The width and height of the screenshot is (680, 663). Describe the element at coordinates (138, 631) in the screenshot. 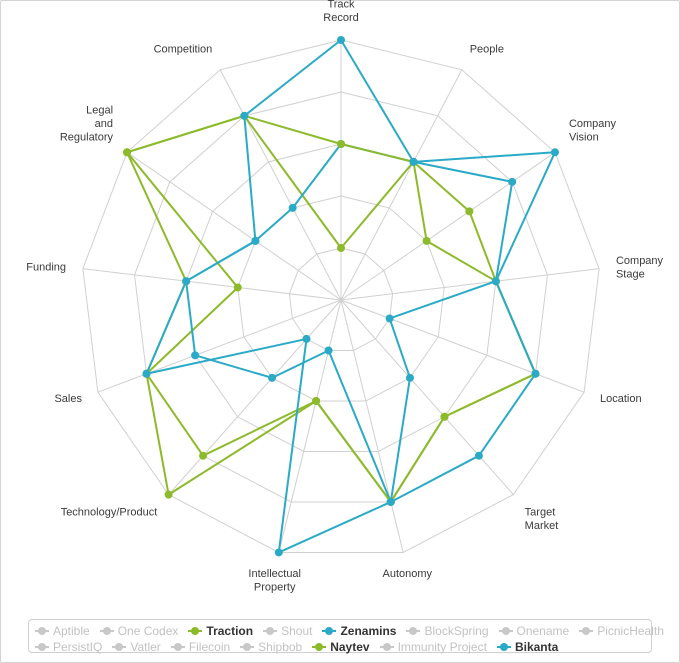

I see `legend-item-one-codex: One Codex` at that location.